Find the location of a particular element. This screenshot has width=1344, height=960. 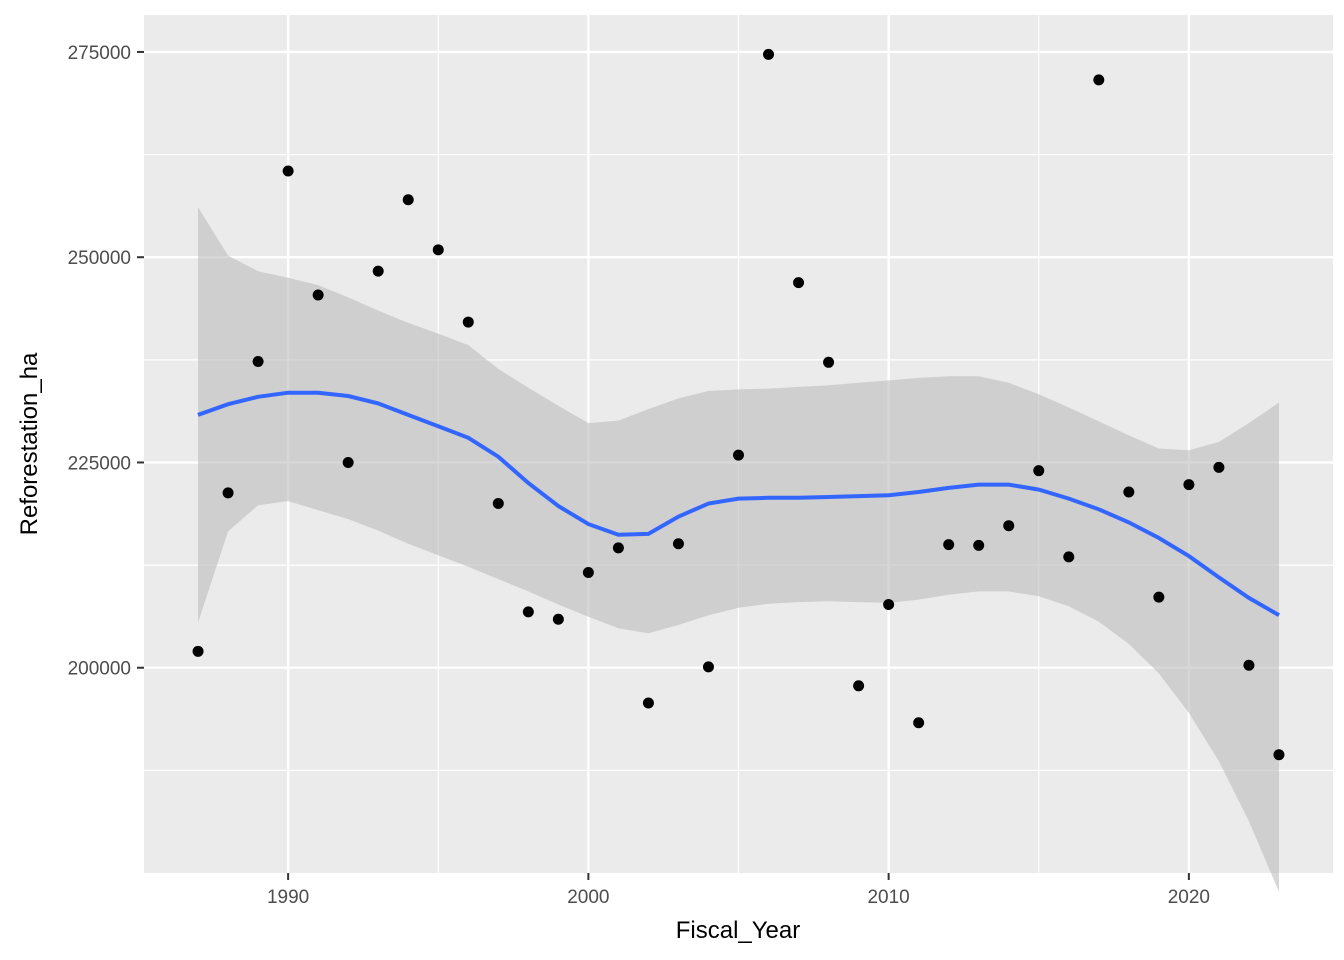

x-tick-label: 2000 is located at coordinates (588, 897).